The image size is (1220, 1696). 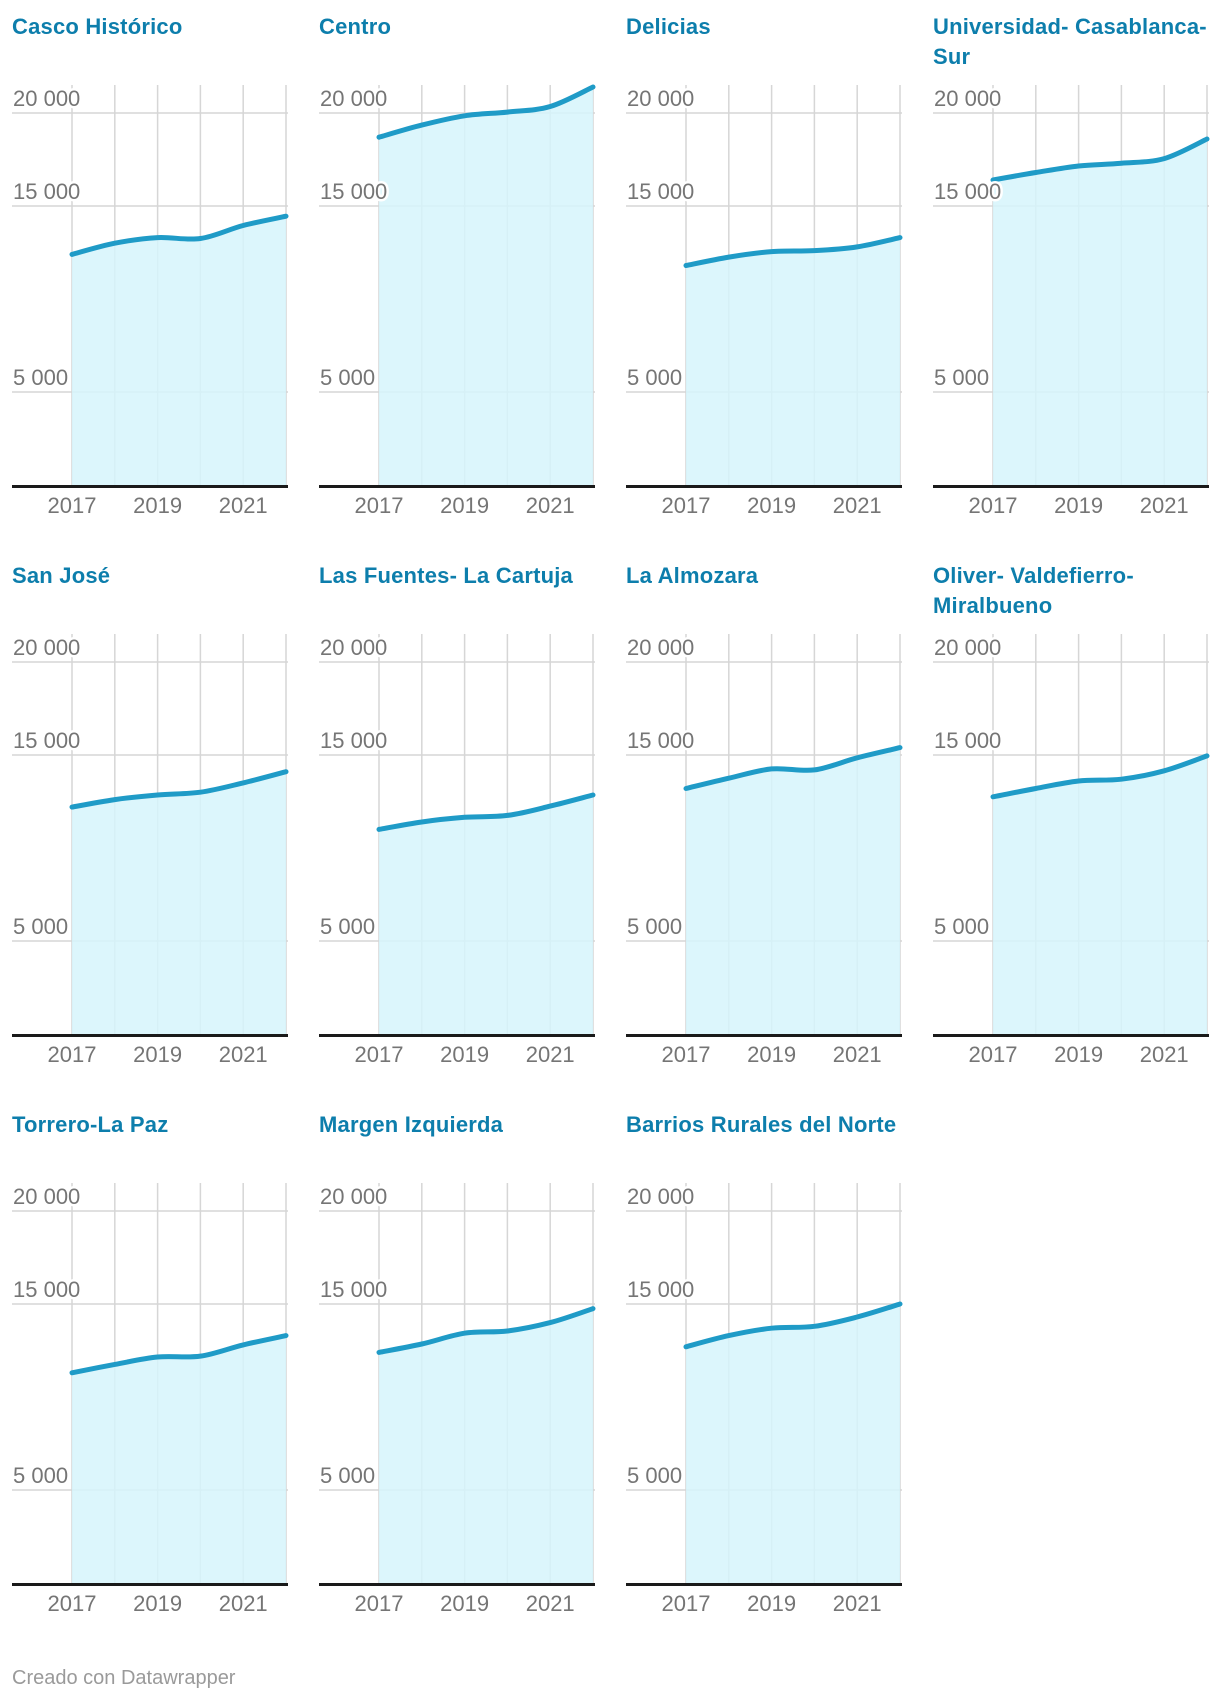 What do you see at coordinates (761, 1124) in the screenshot?
I see `chart-title: Barrios Rurales del Norte` at bounding box center [761, 1124].